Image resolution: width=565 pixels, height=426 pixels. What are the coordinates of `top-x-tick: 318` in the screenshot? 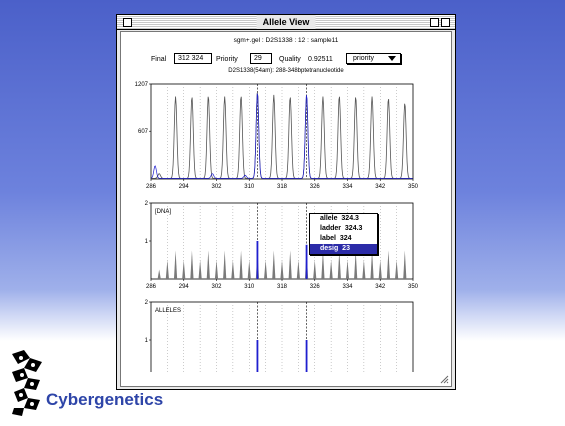 It's located at (282, 187).